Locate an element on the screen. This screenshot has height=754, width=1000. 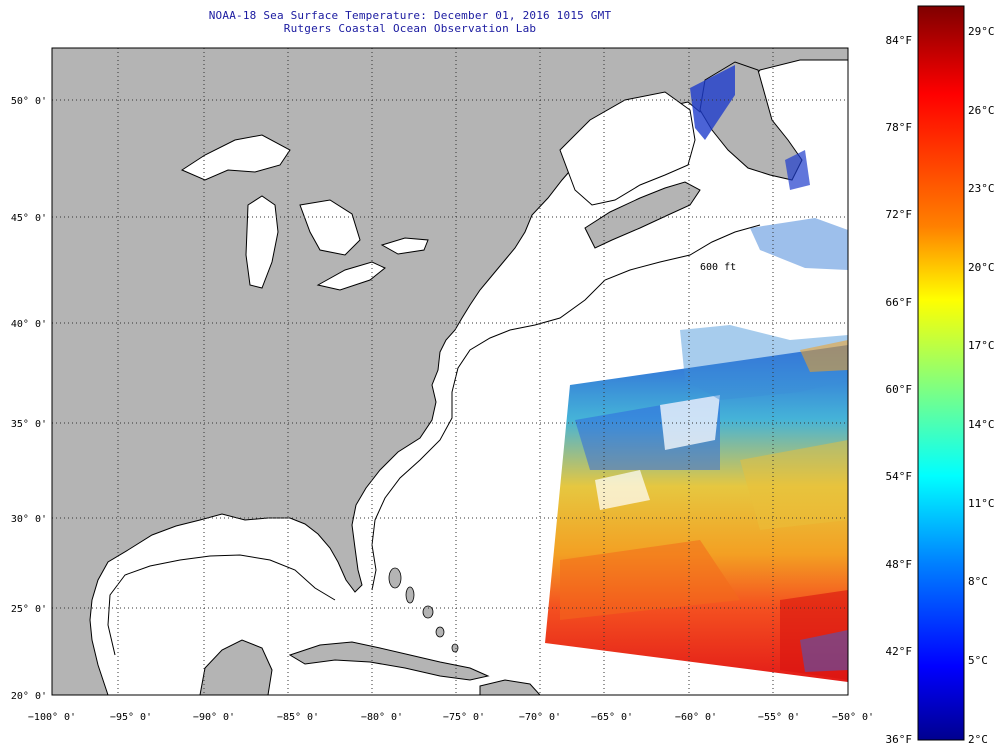
map-subtitle: Rutgers Coastal Ocean Observation Lab is located at coordinates (410, 28).